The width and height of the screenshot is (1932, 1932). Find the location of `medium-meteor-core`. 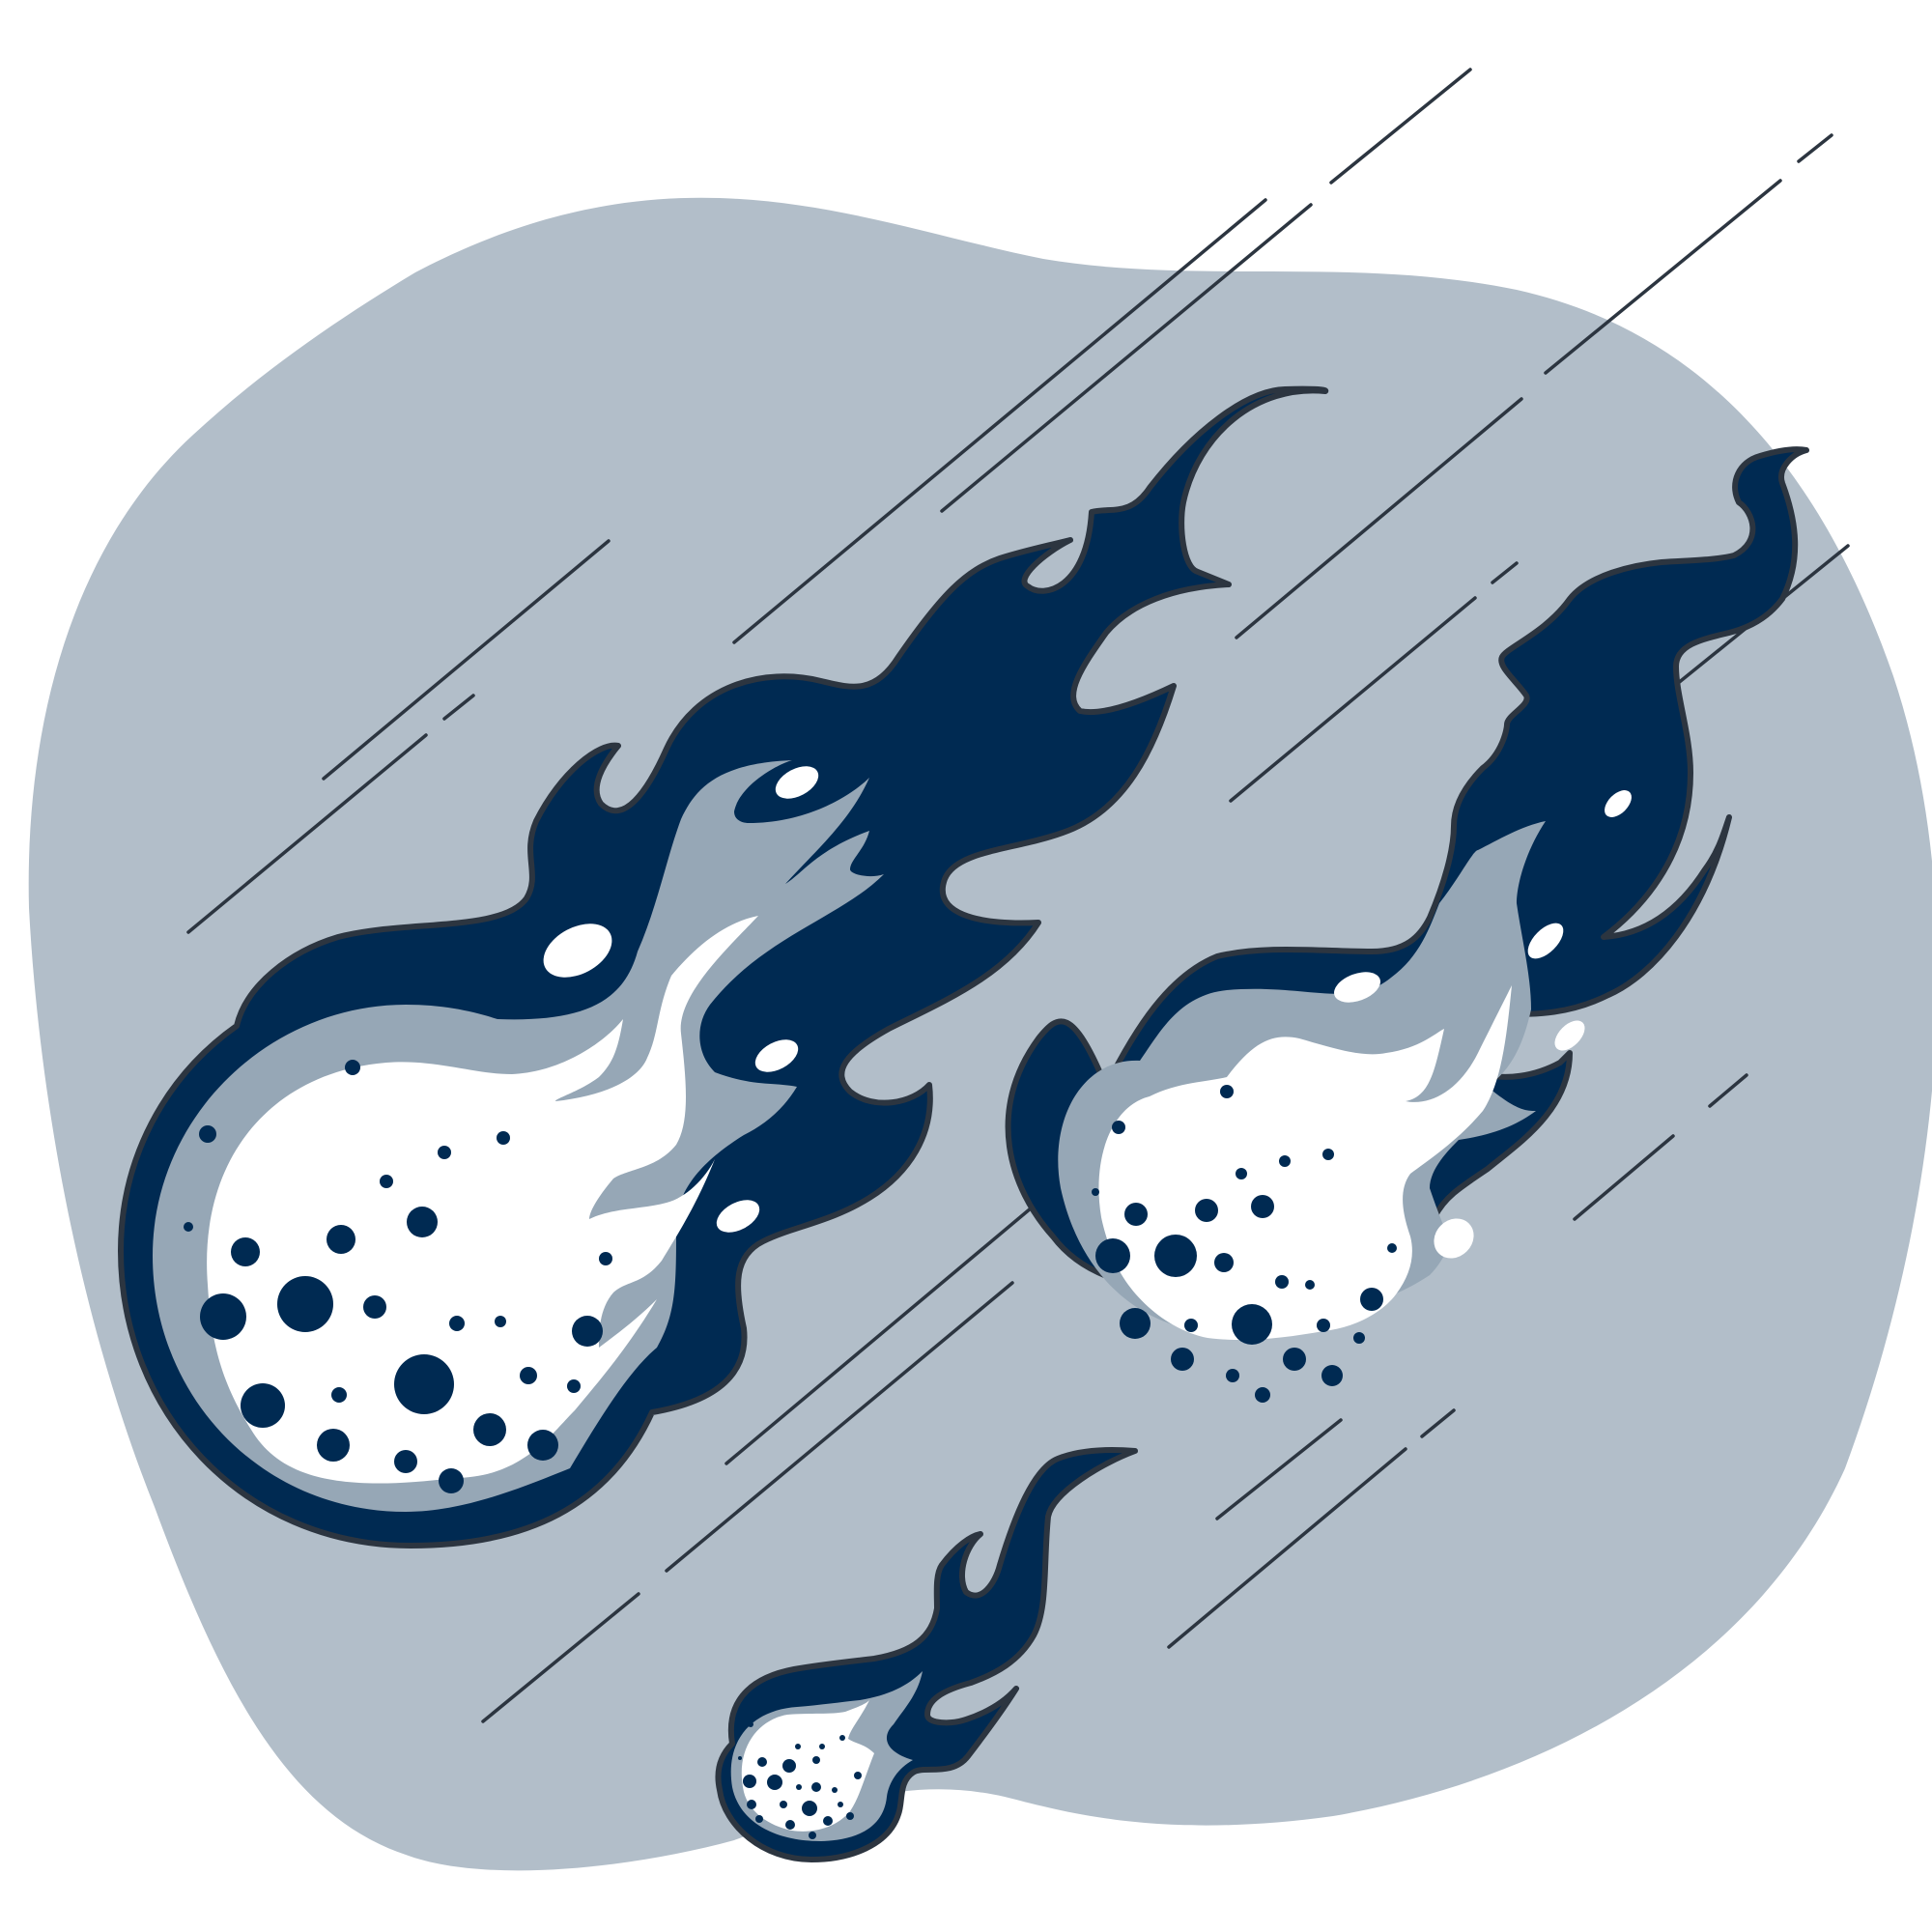

medium-meteor-core is located at coordinates (1305, 1163).